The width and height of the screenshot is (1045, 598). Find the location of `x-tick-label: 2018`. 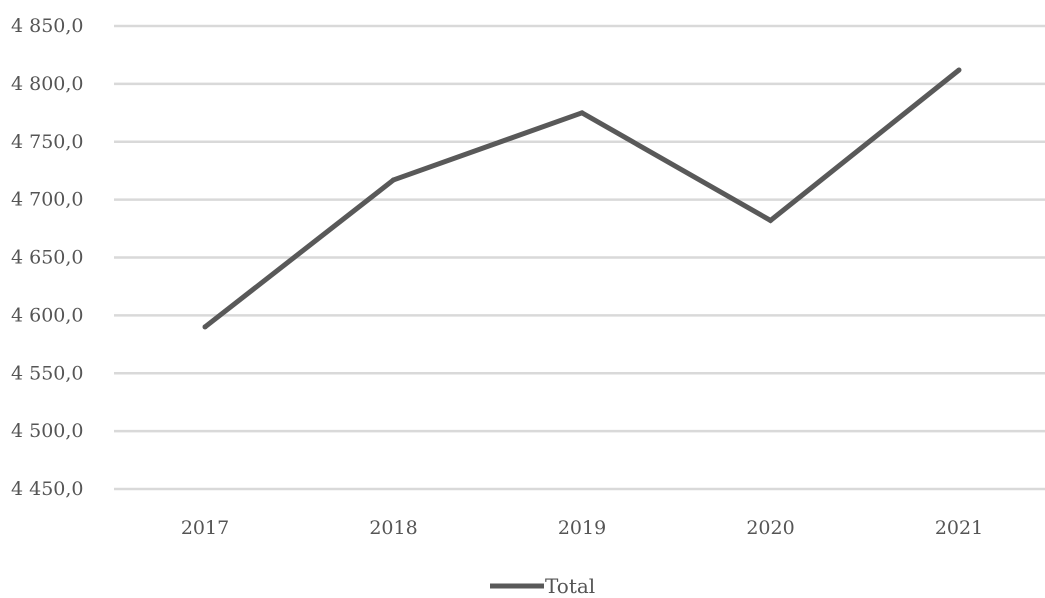

x-tick-label: 2018 is located at coordinates (393, 528).